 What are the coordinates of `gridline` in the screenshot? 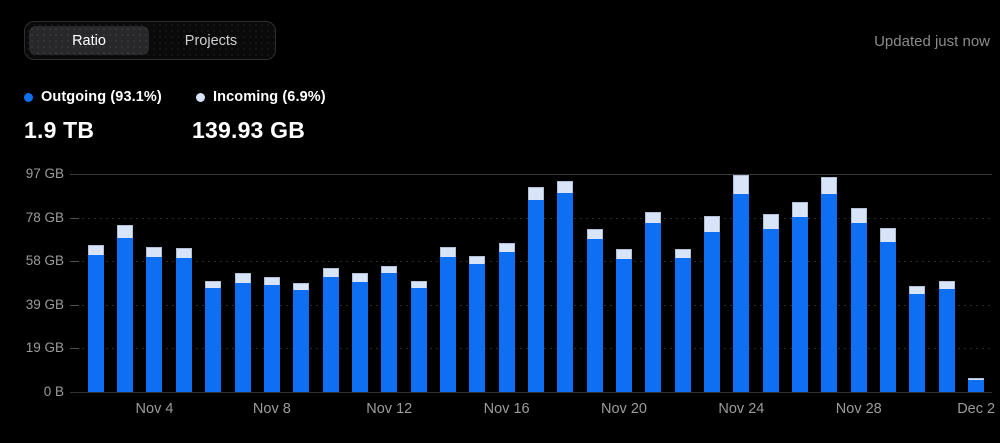 It's located at (531, 392).